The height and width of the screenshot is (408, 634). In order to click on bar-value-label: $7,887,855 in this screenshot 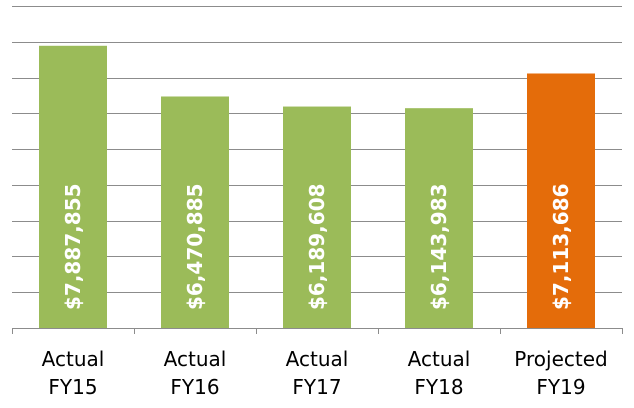, I will do `click(73, 246)`.